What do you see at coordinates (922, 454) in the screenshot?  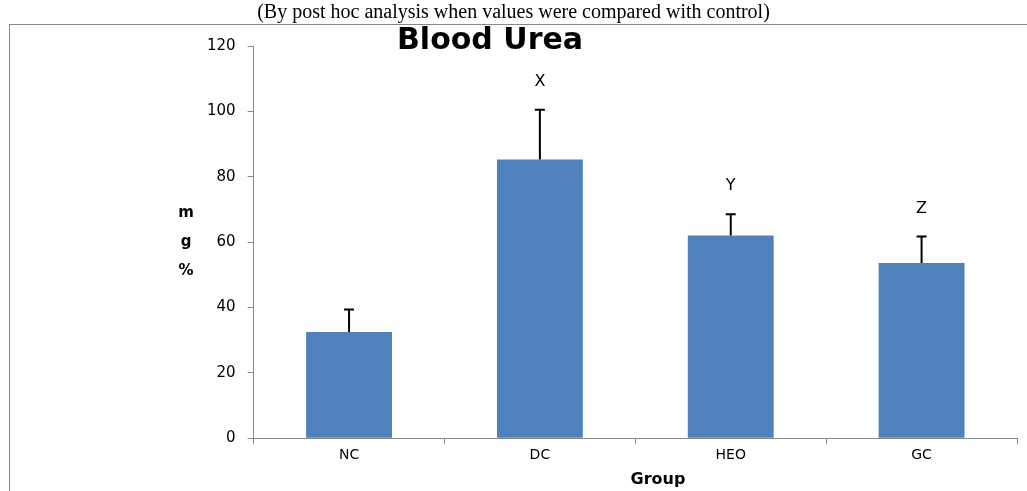 I see `x-tick-label: GC` at bounding box center [922, 454].